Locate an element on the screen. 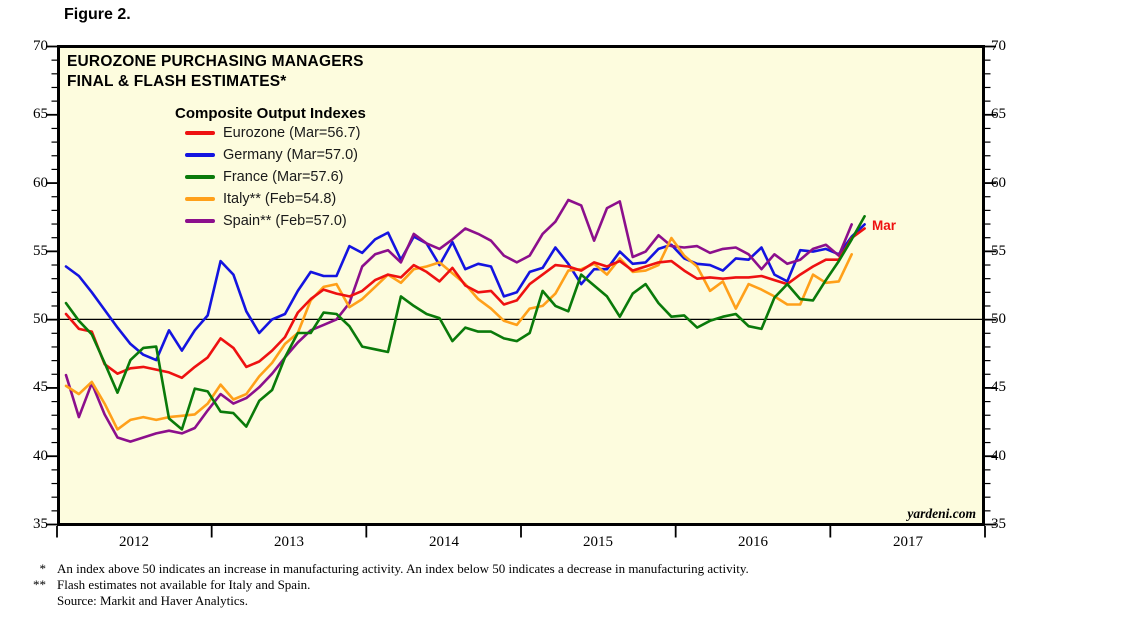 The height and width of the screenshot is (629, 1138). legend-item-eurozone: Eurozone (Mar=56.7) is located at coordinates (272, 133).